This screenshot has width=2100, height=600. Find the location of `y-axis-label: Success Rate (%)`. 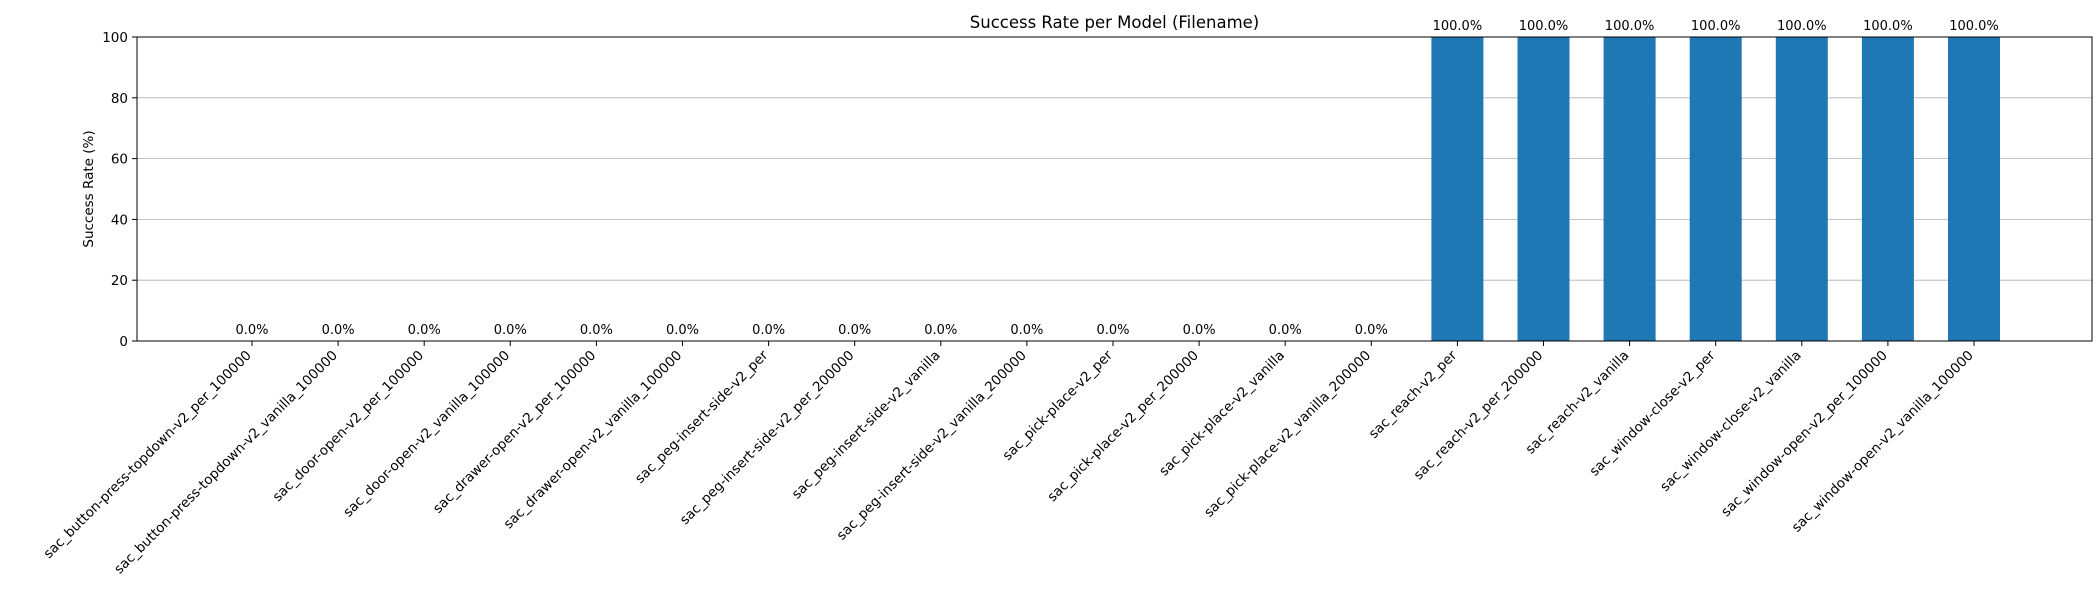

y-axis-label: Success Rate (%) is located at coordinates (89, 188).